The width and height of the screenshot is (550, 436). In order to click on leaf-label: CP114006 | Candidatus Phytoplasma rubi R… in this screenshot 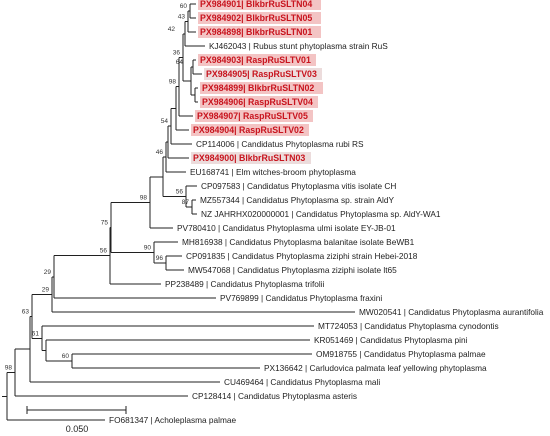, I will do `click(280, 144)`.